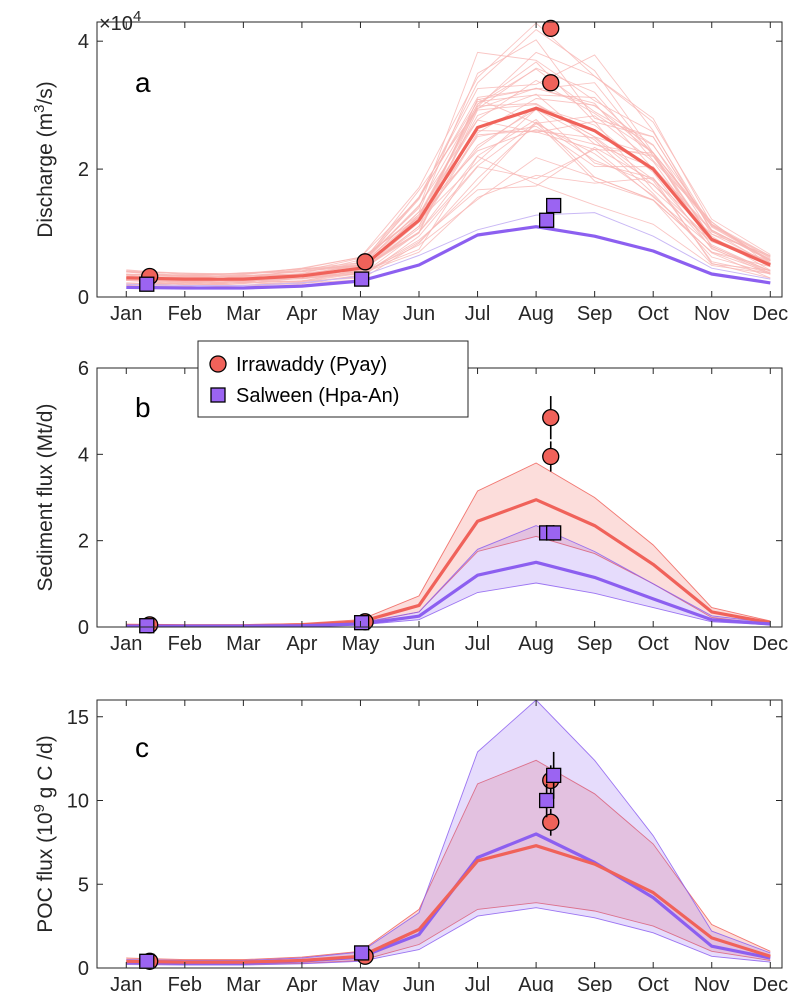 This screenshot has width=810, height=992. I want to click on y-axis-label: POC flux (109 g C /d), so click(44, 833).